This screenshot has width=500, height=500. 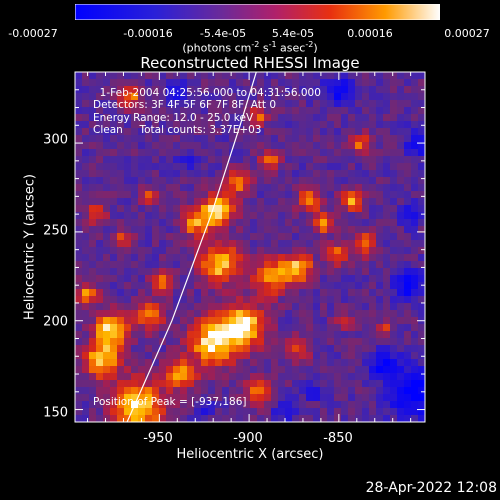 What do you see at coordinates (148, 33) in the screenshot?
I see `colorbar-tick: -0.00016` at bounding box center [148, 33].